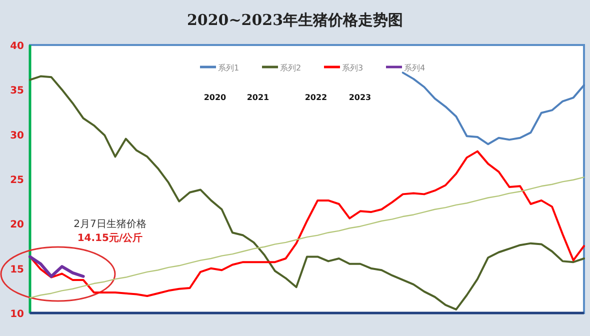  What do you see at coordinates (295, 20) in the screenshot?
I see `chart-title: 2020~2023年生猪价格走势图` at bounding box center [295, 20].